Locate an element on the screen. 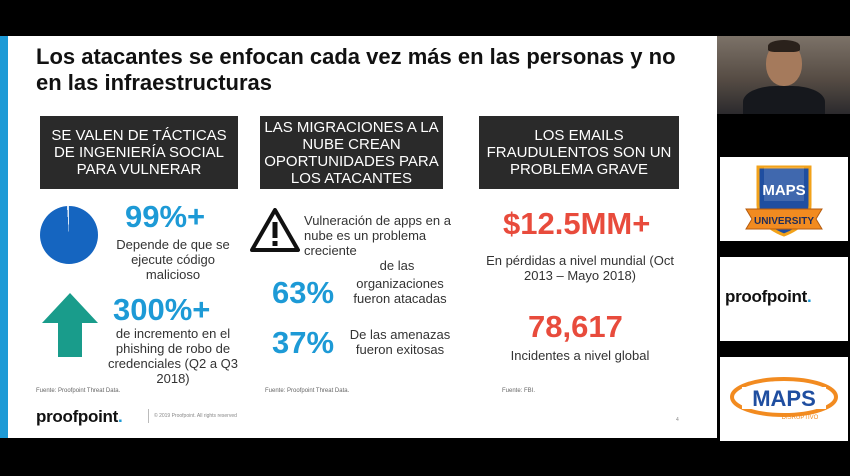 This screenshot has height=476, width=850. source-fbi: Fuente: FBI. is located at coordinates (519, 391).